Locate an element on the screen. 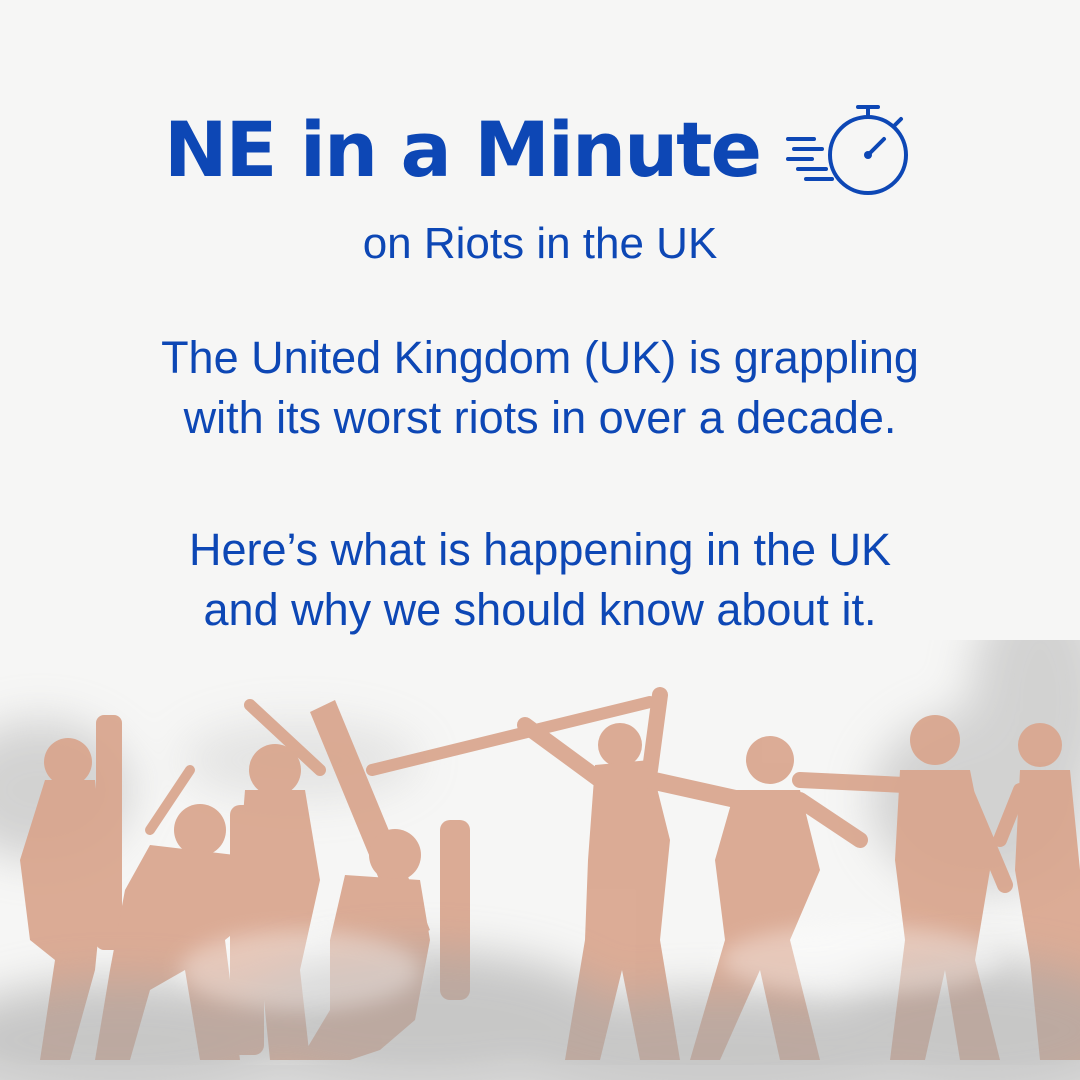 Image resolution: width=1080 pixels, height=1080 pixels. intro-line-1: The United Kingdom (UK) is grappling is located at coordinates (540, 357).